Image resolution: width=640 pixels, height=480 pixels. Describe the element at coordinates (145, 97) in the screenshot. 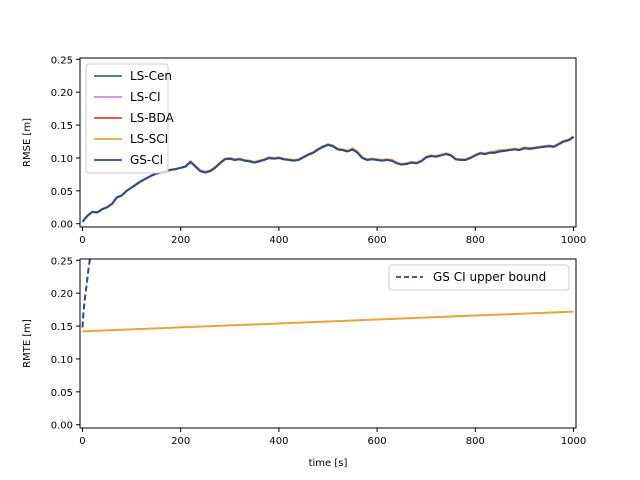

I see `legend-label: LS-CI` at that location.